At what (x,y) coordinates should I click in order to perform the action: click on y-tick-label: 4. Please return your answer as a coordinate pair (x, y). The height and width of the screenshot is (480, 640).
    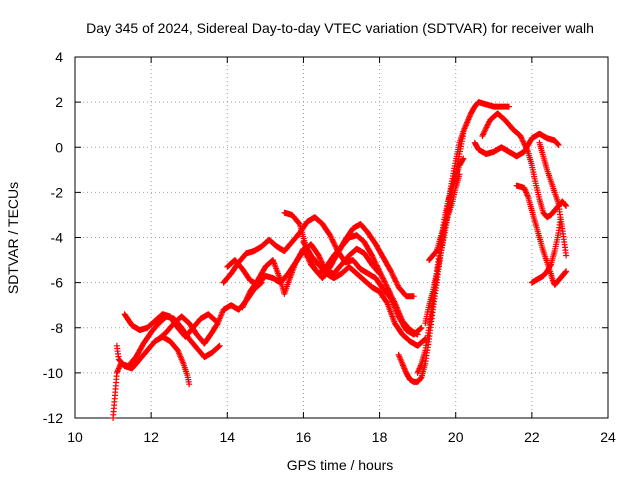
    Looking at the image, I should click on (59, 57).